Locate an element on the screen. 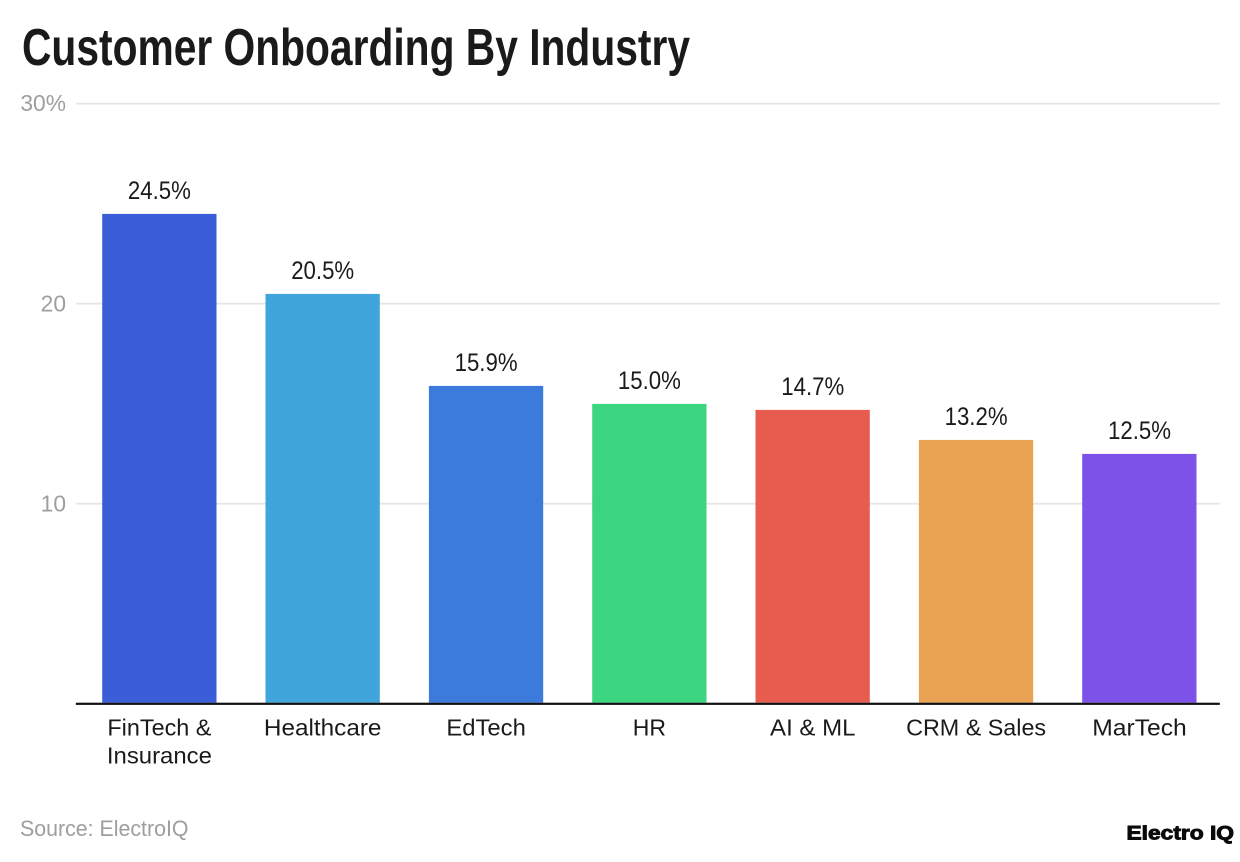  svg-text: Healthcare is located at coordinates (323, 728).